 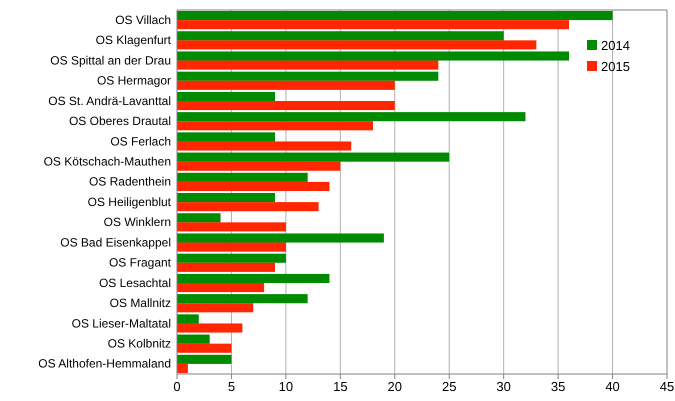 I want to click on y-tick-label: OS Fragant, so click(x=140, y=263).